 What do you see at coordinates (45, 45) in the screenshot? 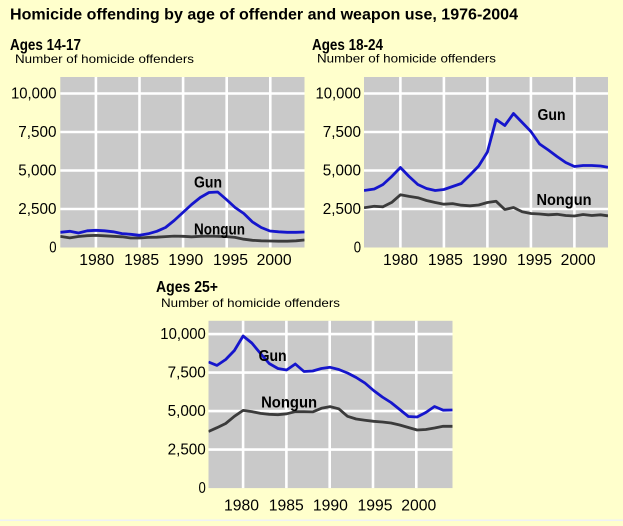
I see `svg-text: Ages 14-17` at bounding box center [45, 45].